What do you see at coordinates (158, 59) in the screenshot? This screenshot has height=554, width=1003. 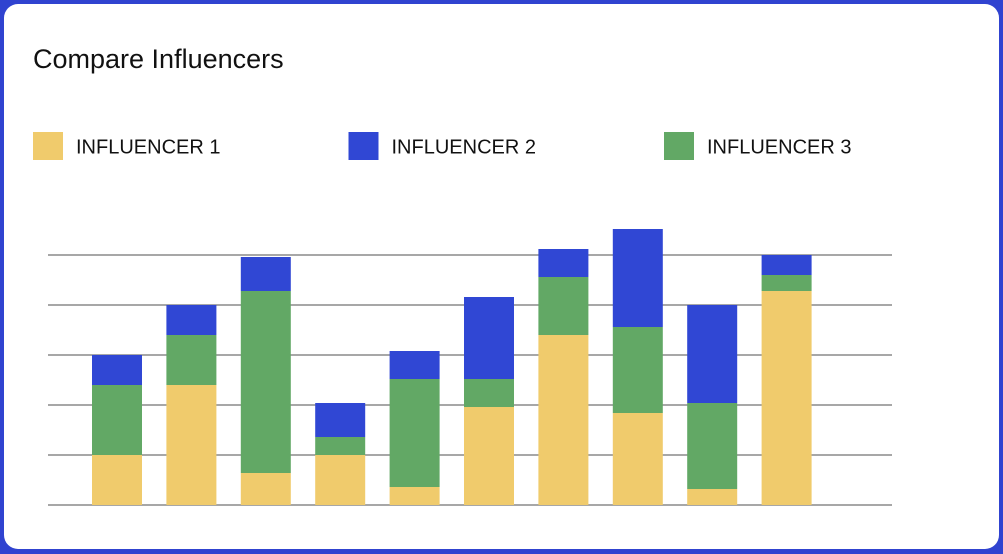 I see `chart-title: Compare Influencers` at bounding box center [158, 59].